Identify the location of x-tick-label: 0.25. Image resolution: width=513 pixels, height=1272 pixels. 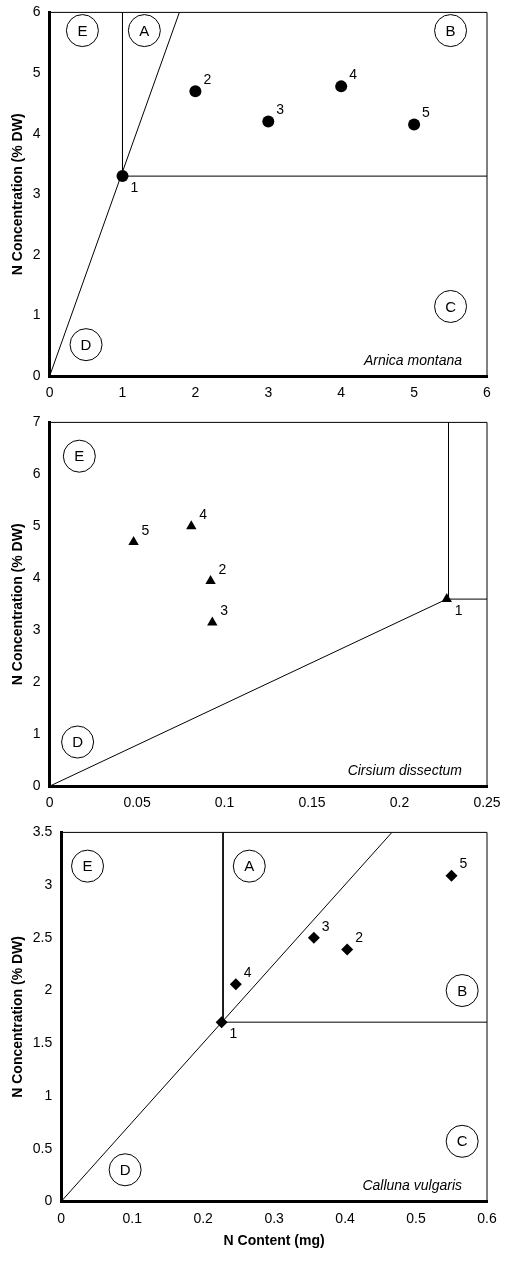
(487, 802).